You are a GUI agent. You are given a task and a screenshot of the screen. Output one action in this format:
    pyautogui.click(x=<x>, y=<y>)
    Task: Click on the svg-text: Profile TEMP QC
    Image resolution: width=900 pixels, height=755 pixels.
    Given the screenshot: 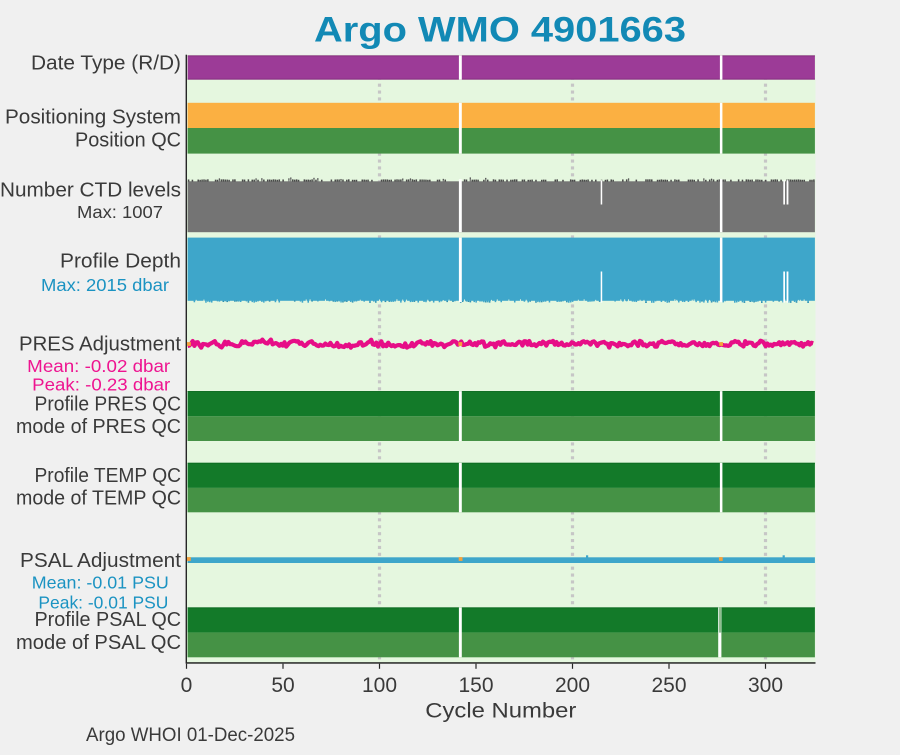 What is the action you would take?
    pyautogui.click(x=108, y=475)
    